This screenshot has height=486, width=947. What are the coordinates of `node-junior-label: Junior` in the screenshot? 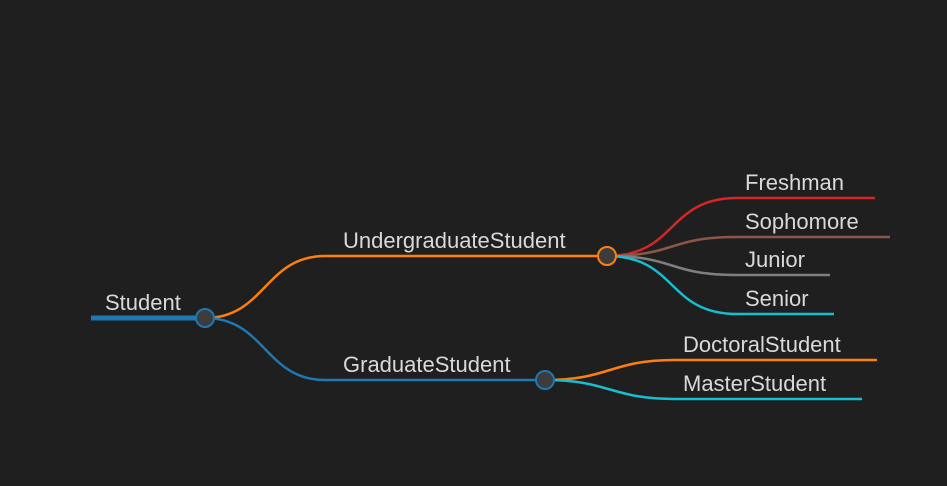 It's located at (775, 259).